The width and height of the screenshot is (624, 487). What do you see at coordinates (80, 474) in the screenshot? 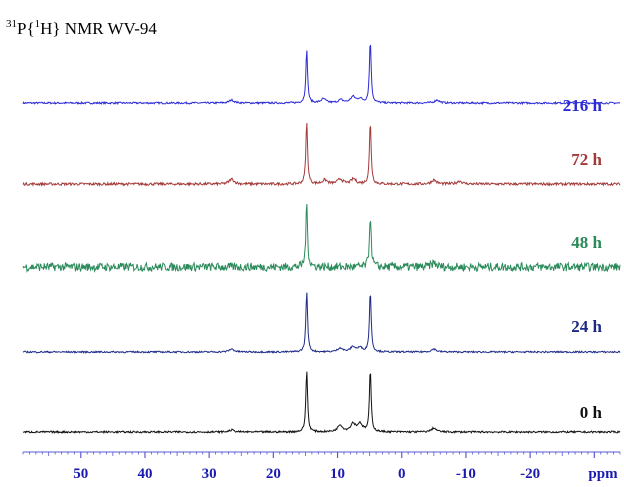
I see `x-tick-label: 50` at bounding box center [80, 474].